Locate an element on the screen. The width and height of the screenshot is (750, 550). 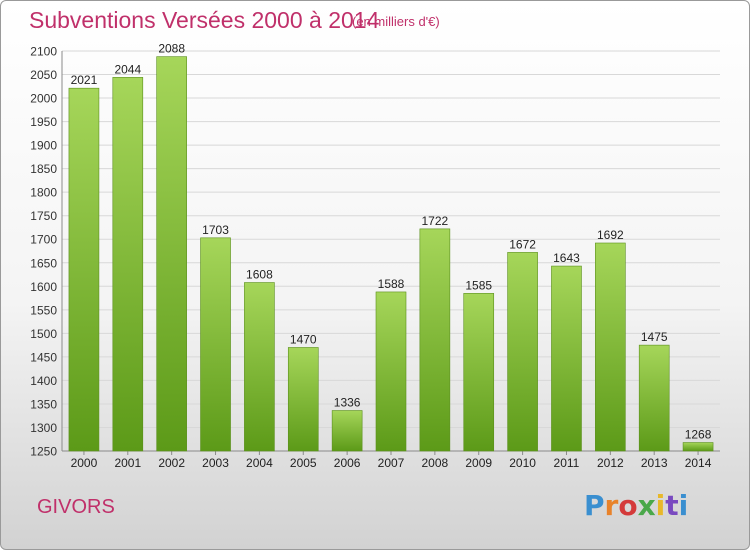
bar-2012 is located at coordinates (610, 347).